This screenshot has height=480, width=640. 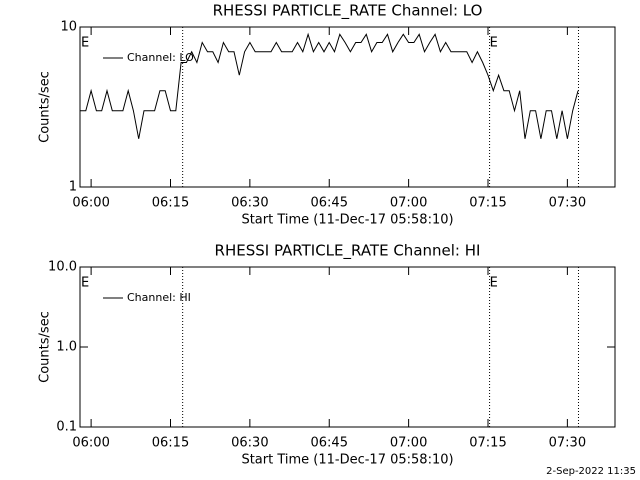 What do you see at coordinates (348, 251) in the screenshot?
I see `chart-title: RHESSI PARTICLE_RATE Channel: HI` at bounding box center [348, 251].